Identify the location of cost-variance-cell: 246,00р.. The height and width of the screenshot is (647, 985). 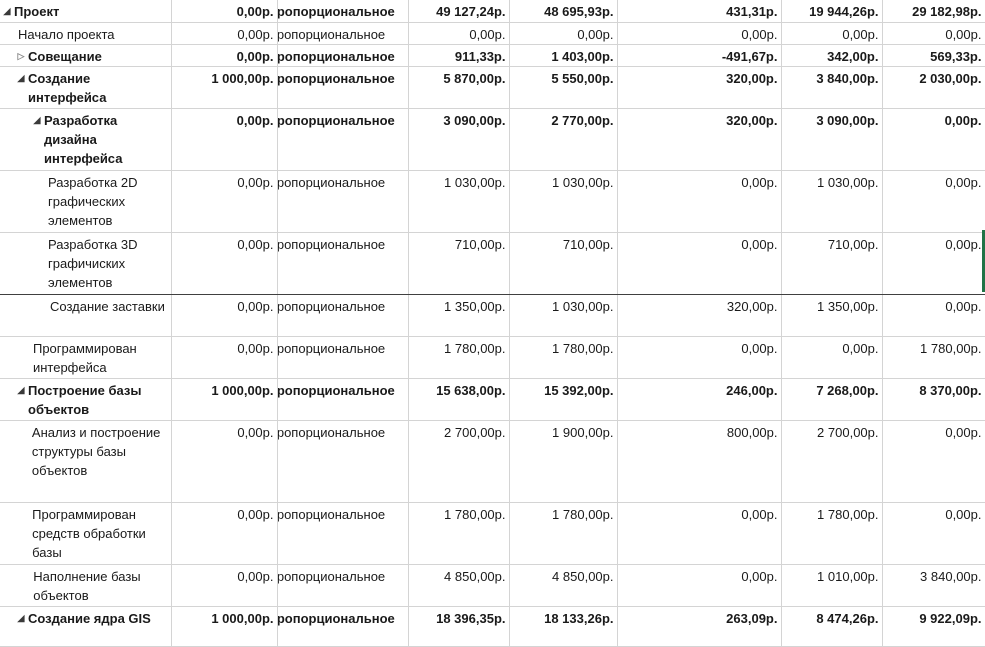
(699, 399).